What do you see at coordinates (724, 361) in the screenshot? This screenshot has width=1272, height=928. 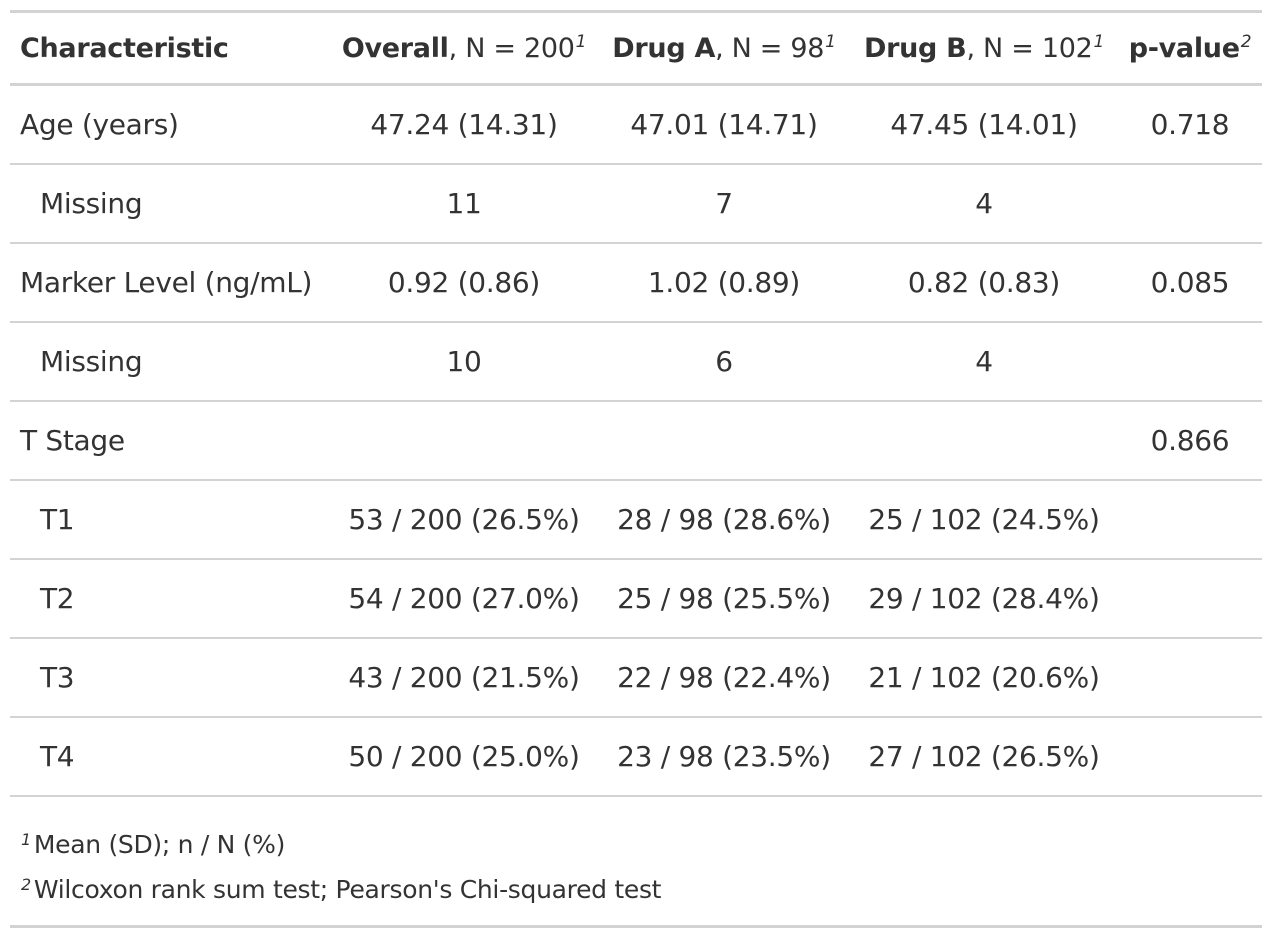 I see `cell-drug-a: 6` at bounding box center [724, 361].